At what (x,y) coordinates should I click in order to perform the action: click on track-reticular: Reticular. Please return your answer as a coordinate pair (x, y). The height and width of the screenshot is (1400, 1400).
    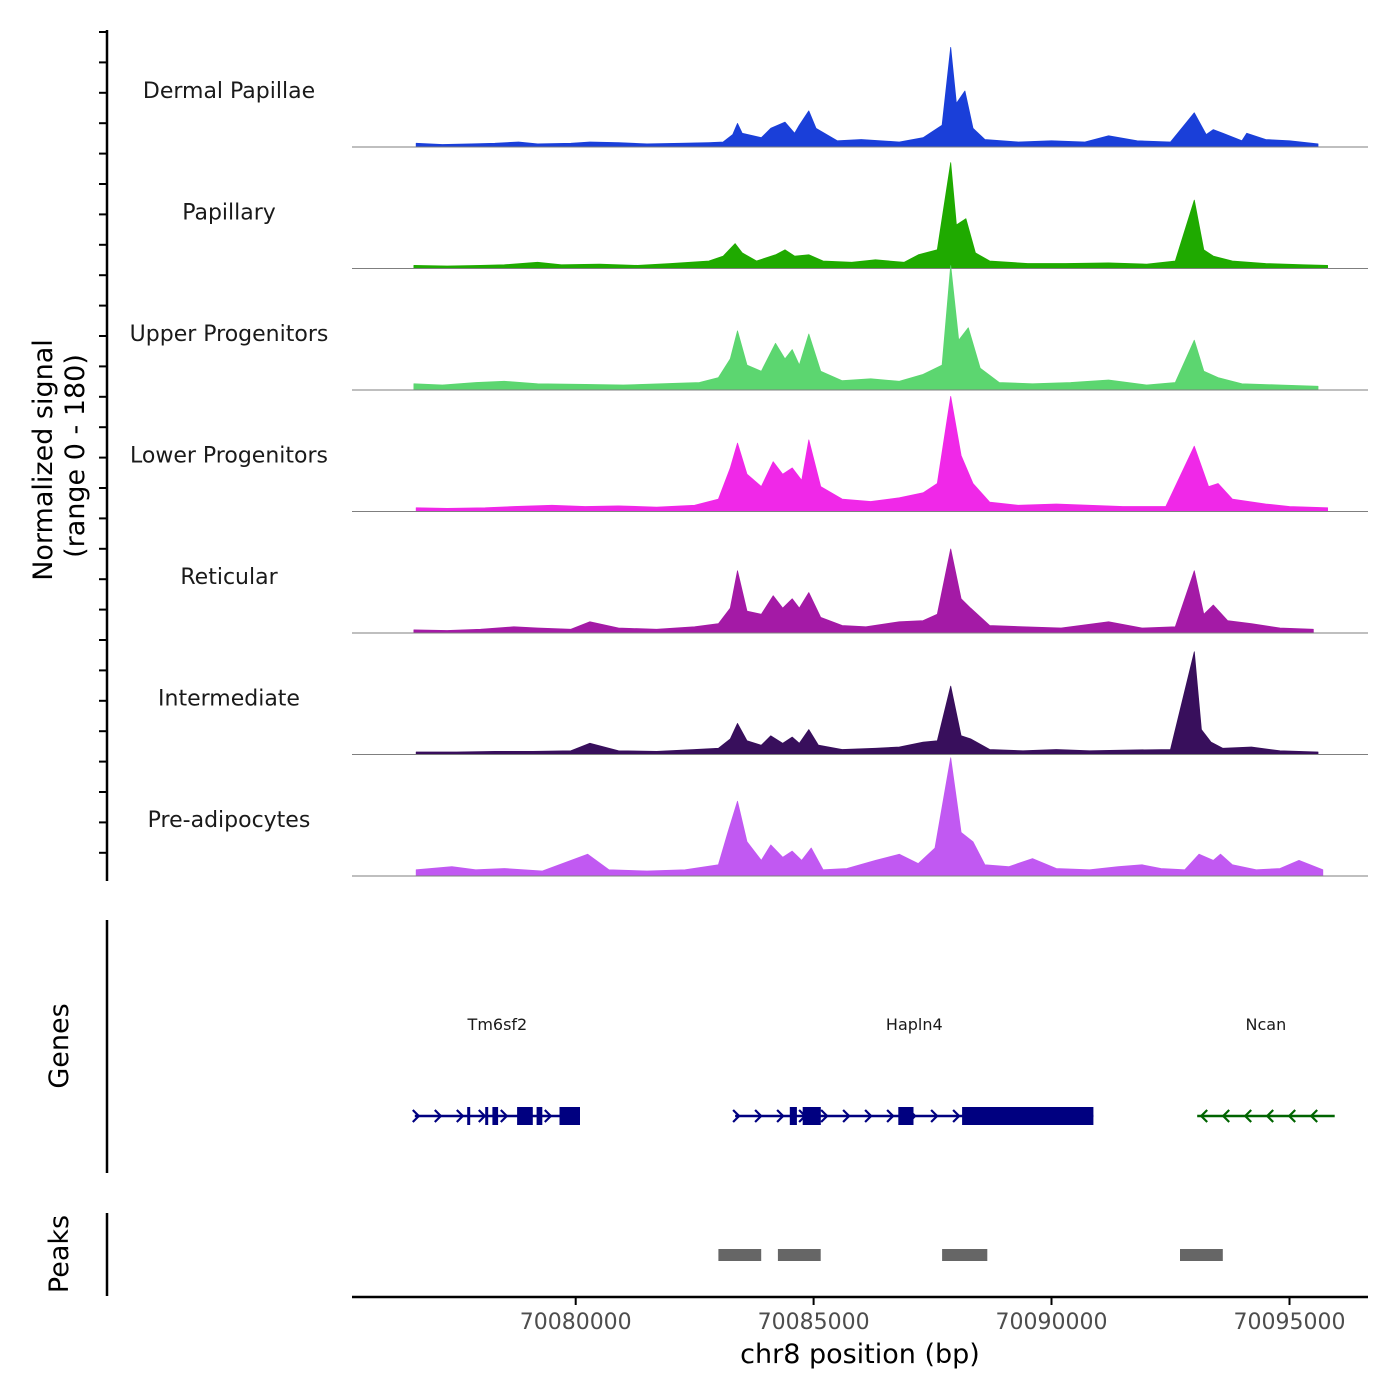
    Looking at the image, I should click on (774, 591).